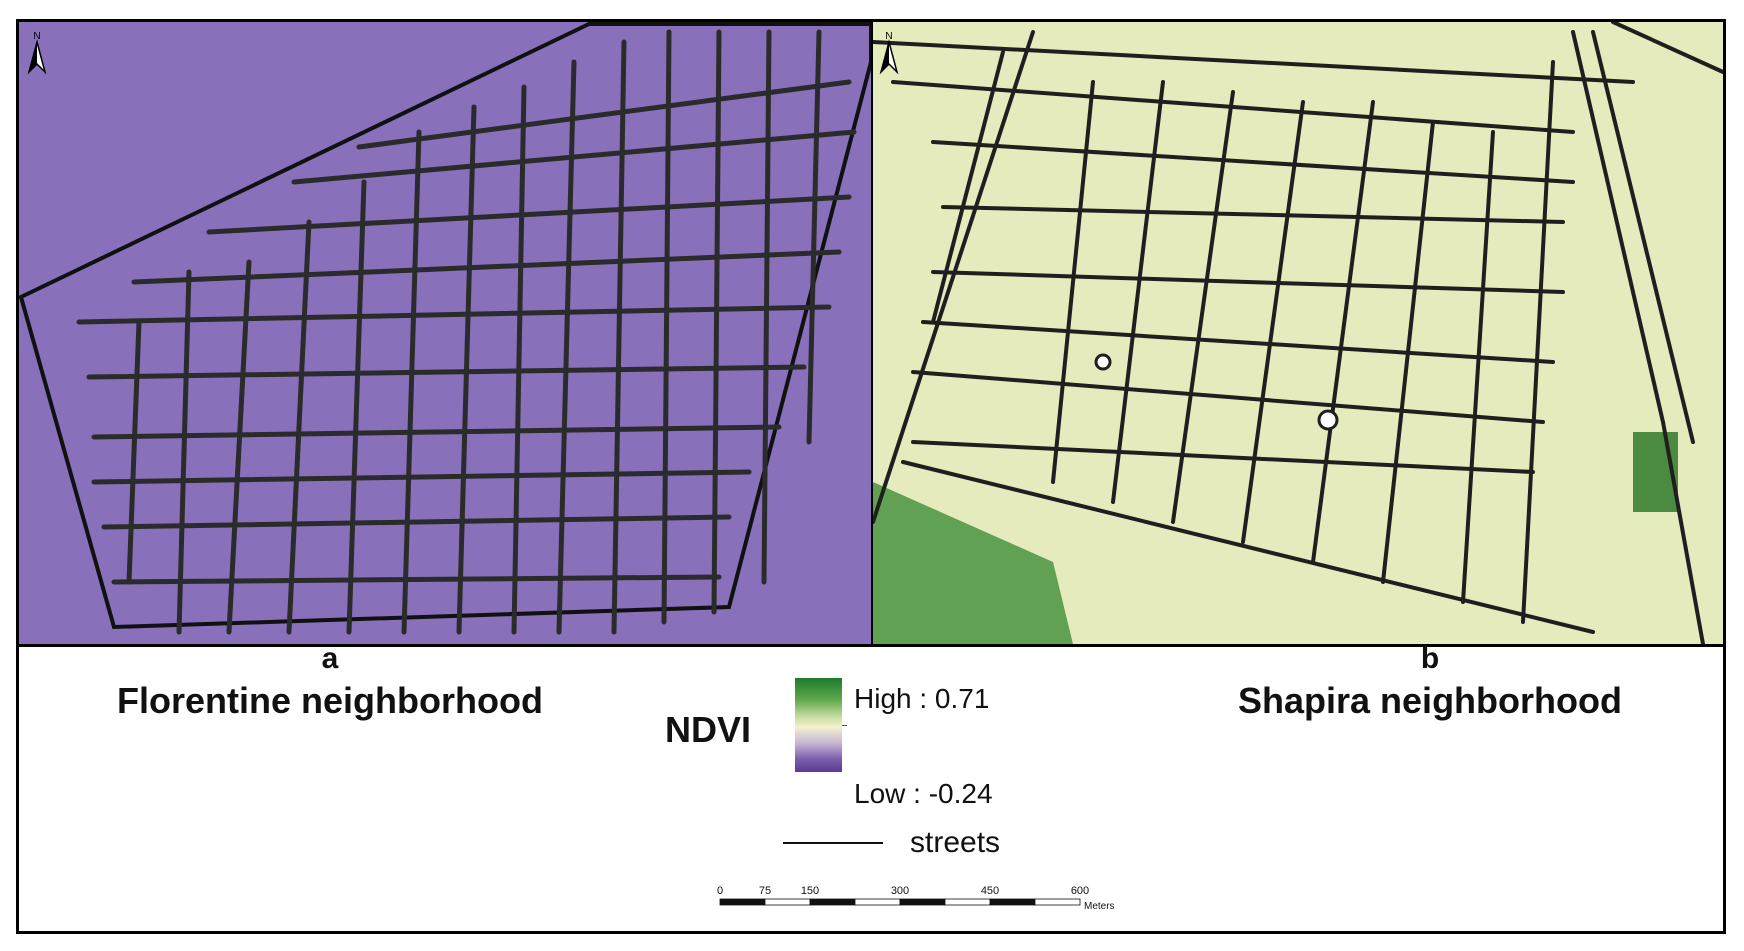  I want to click on panel-letter-a: a, so click(330, 658).